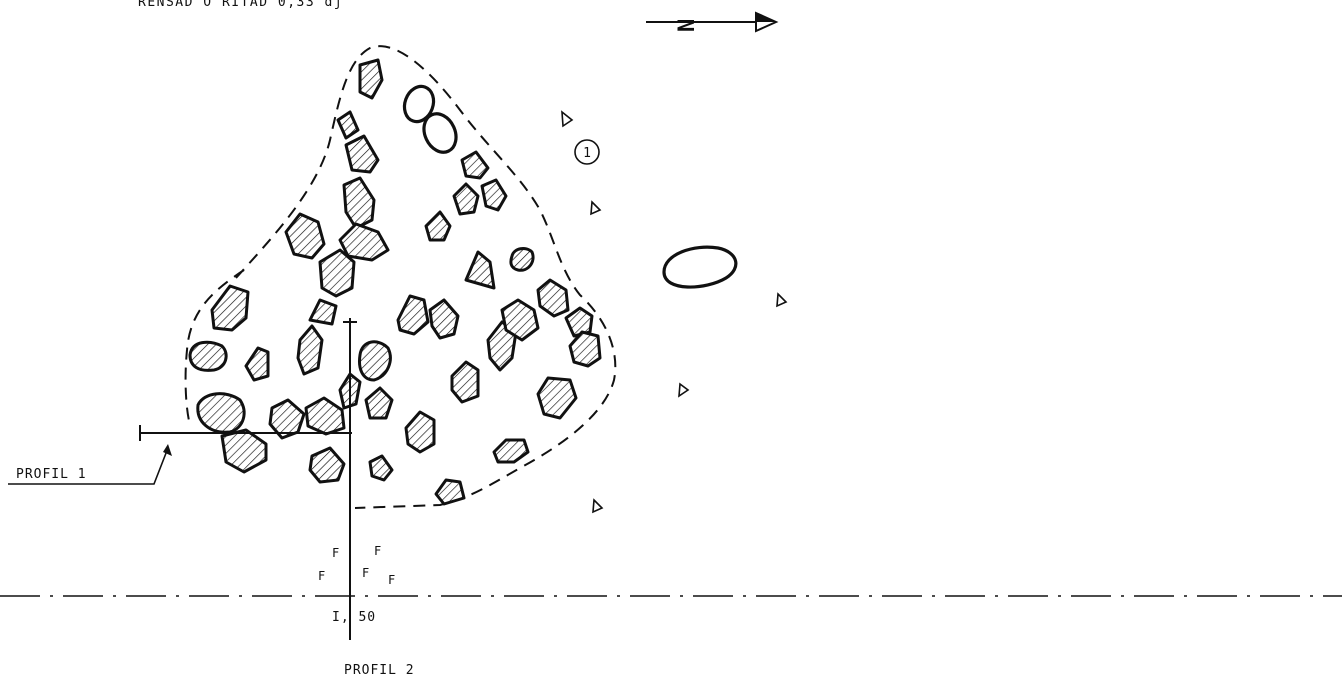 The image size is (1342, 678). Describe the element at coordinates (379, 670) in the screenshot. I see `profile-2-label: PROFIL 2` at that location.